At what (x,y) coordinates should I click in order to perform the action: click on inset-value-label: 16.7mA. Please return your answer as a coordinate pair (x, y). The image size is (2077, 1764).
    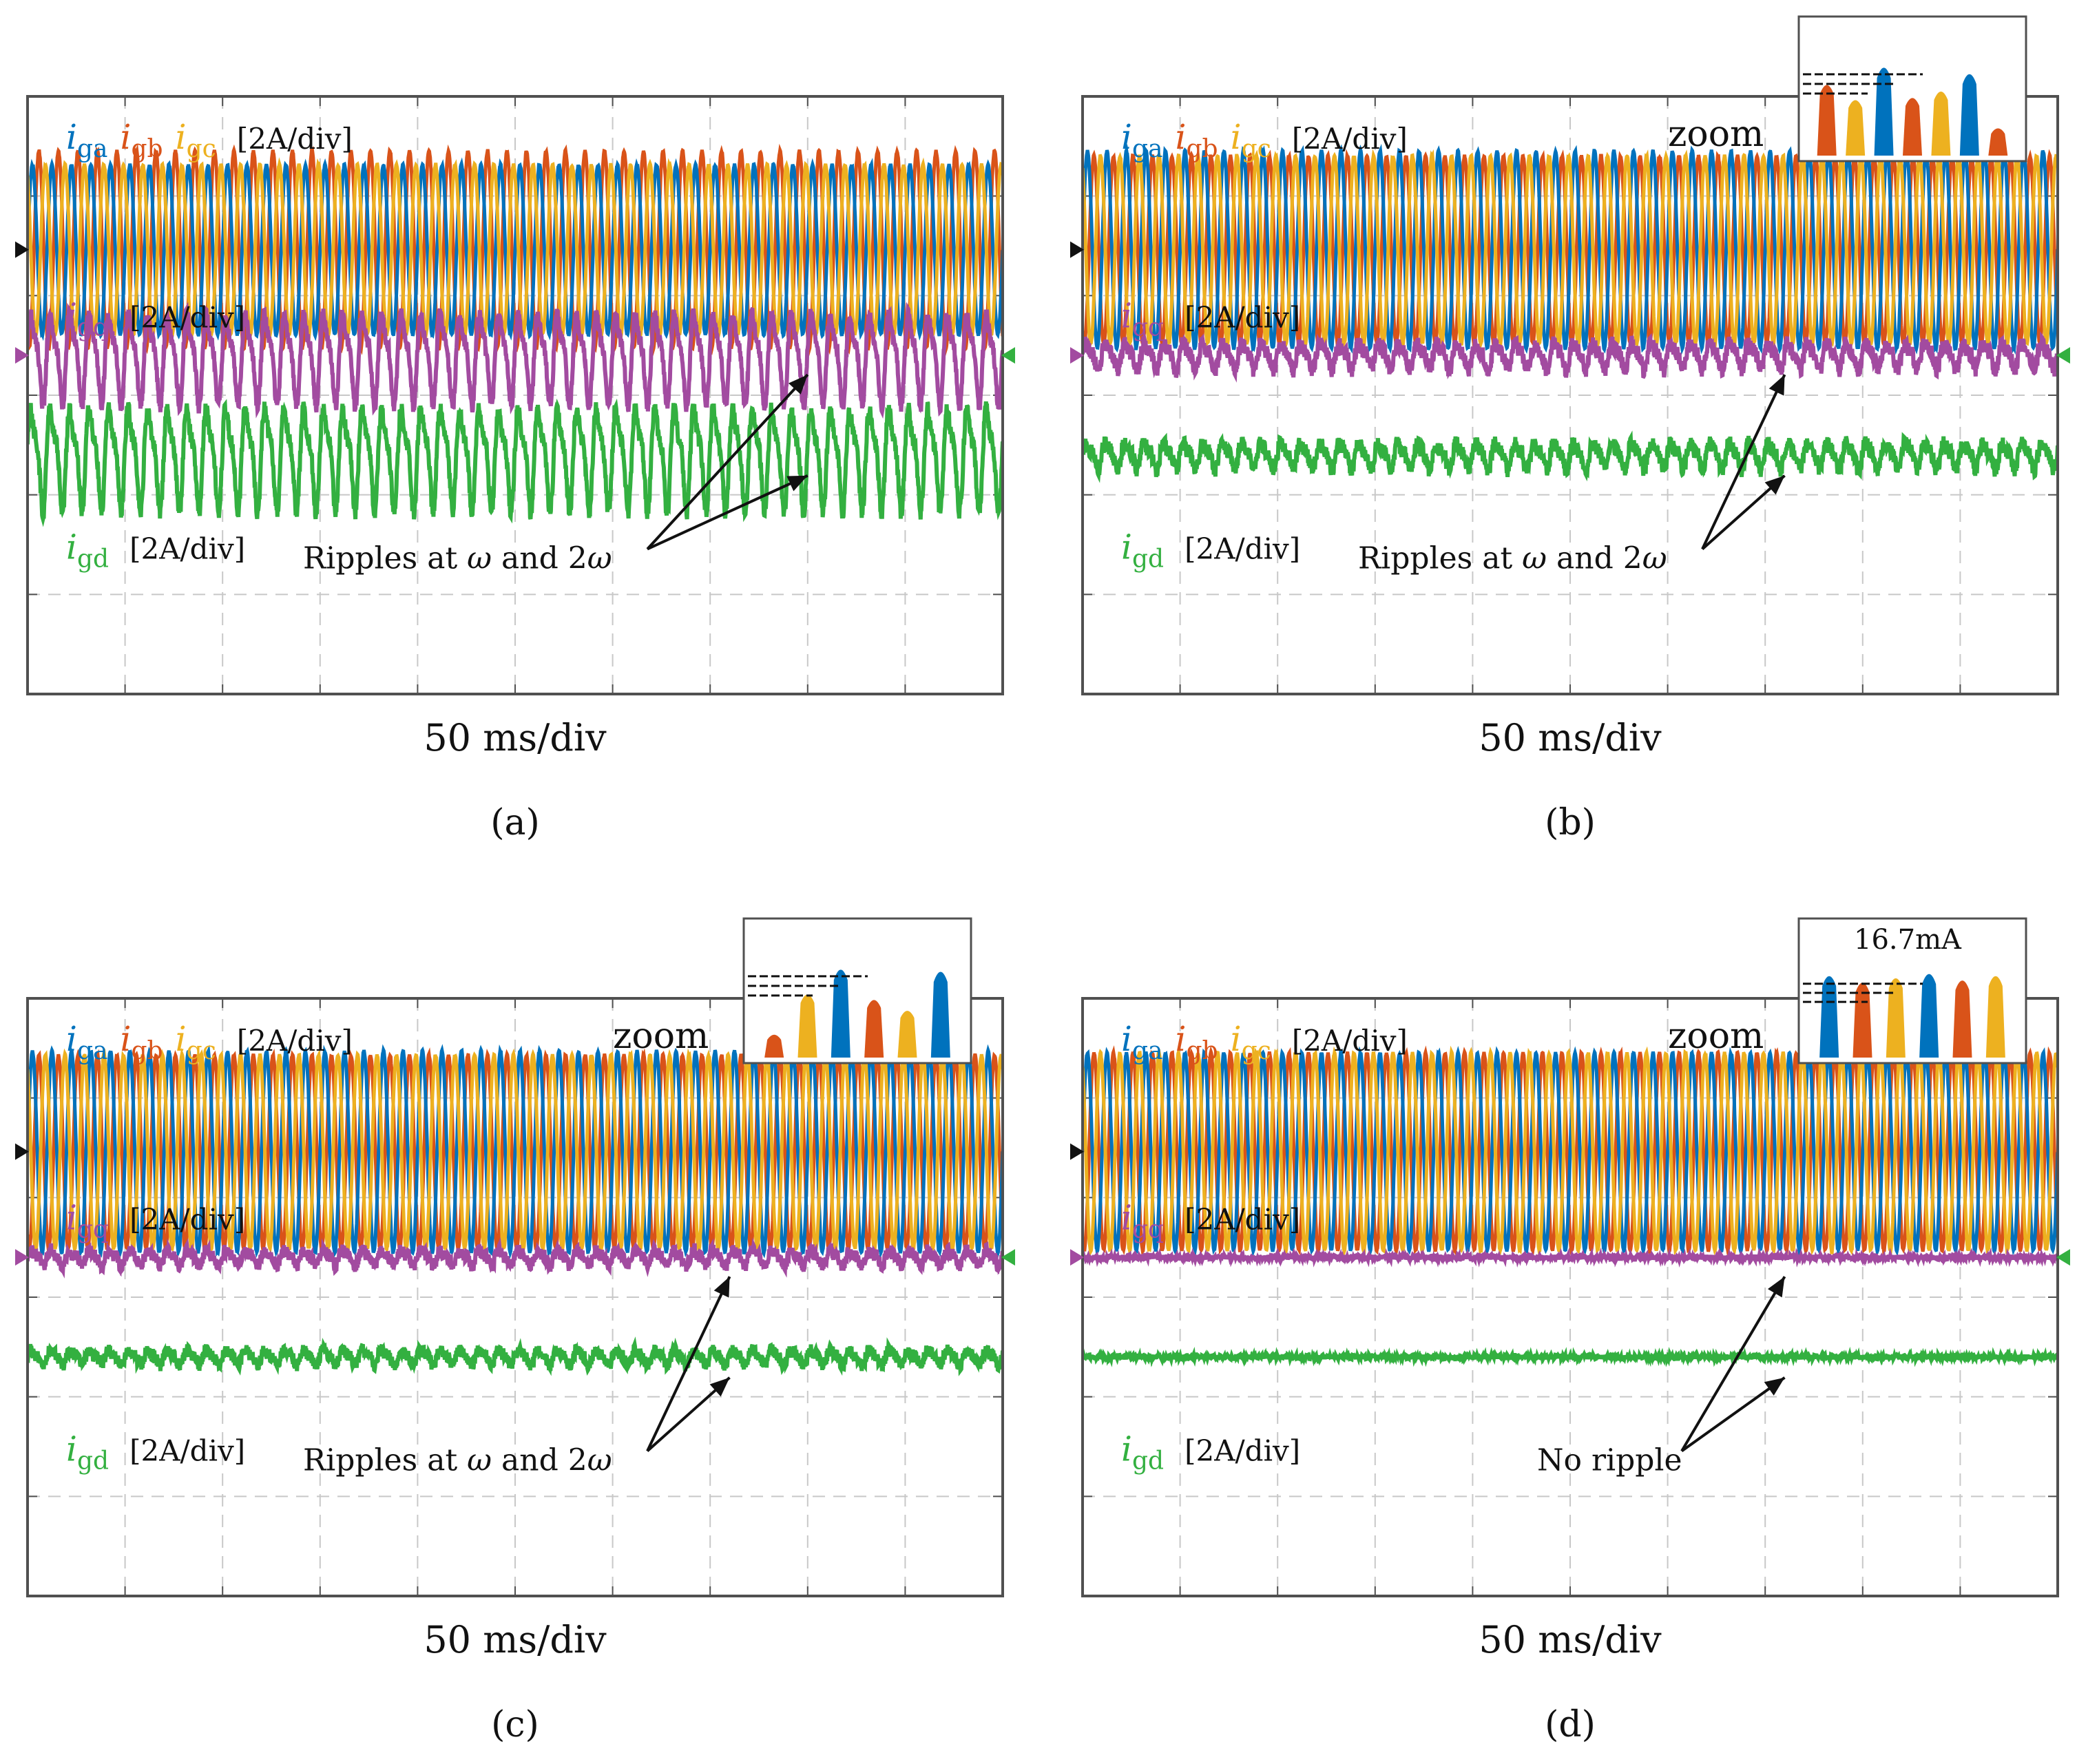
    Looking at the image, I should click on (1908, 940).